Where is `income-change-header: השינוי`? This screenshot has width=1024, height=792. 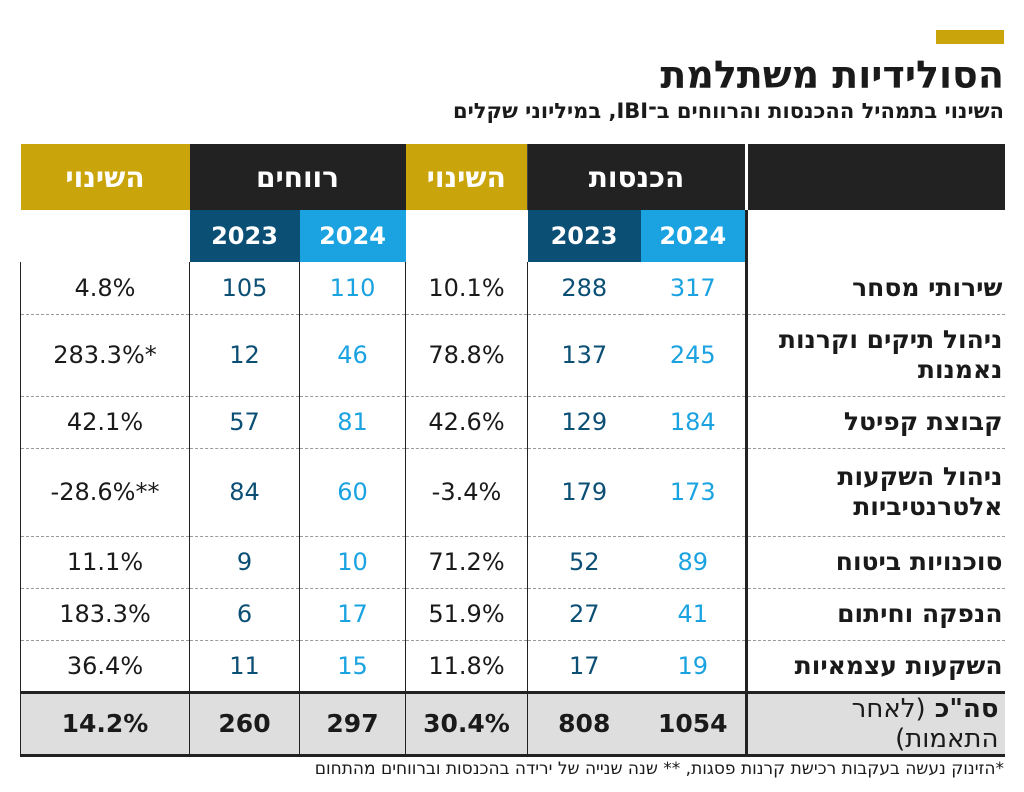 income-change-header: השינוי is located at coordinates (466, 177).